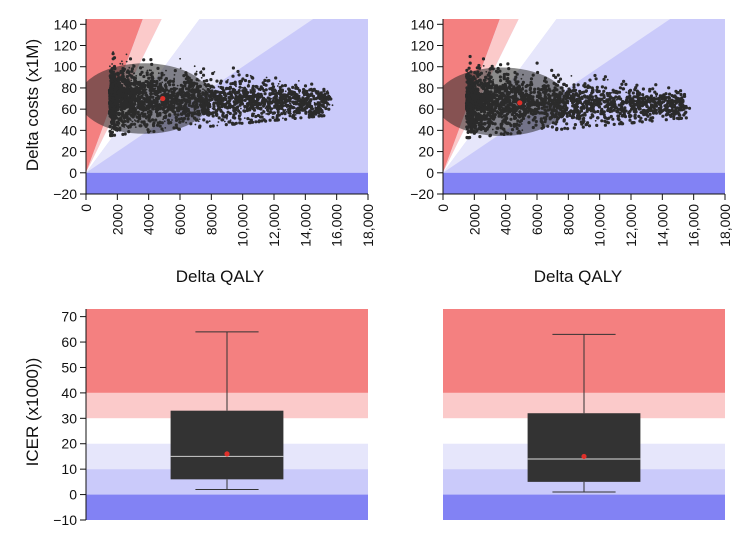  What do you see at coordinates (163, 98) in the screenshot?
I see `mean-marker` at bounding box center [163, 98].